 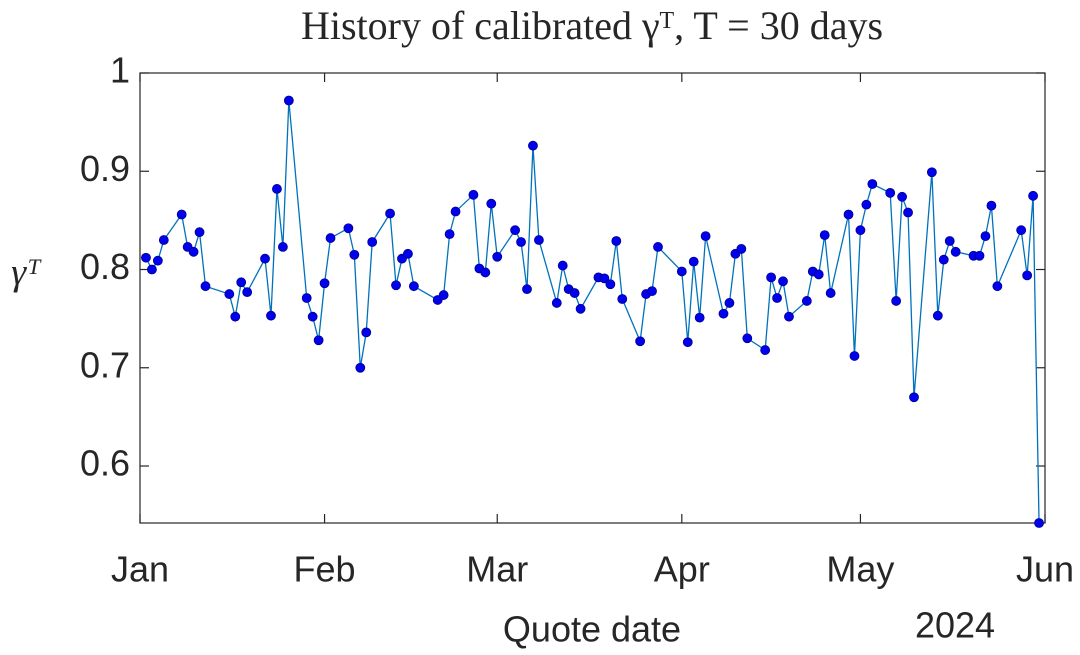 I want to click on x-axis-label: Quote date, so click(x=592, y=629).